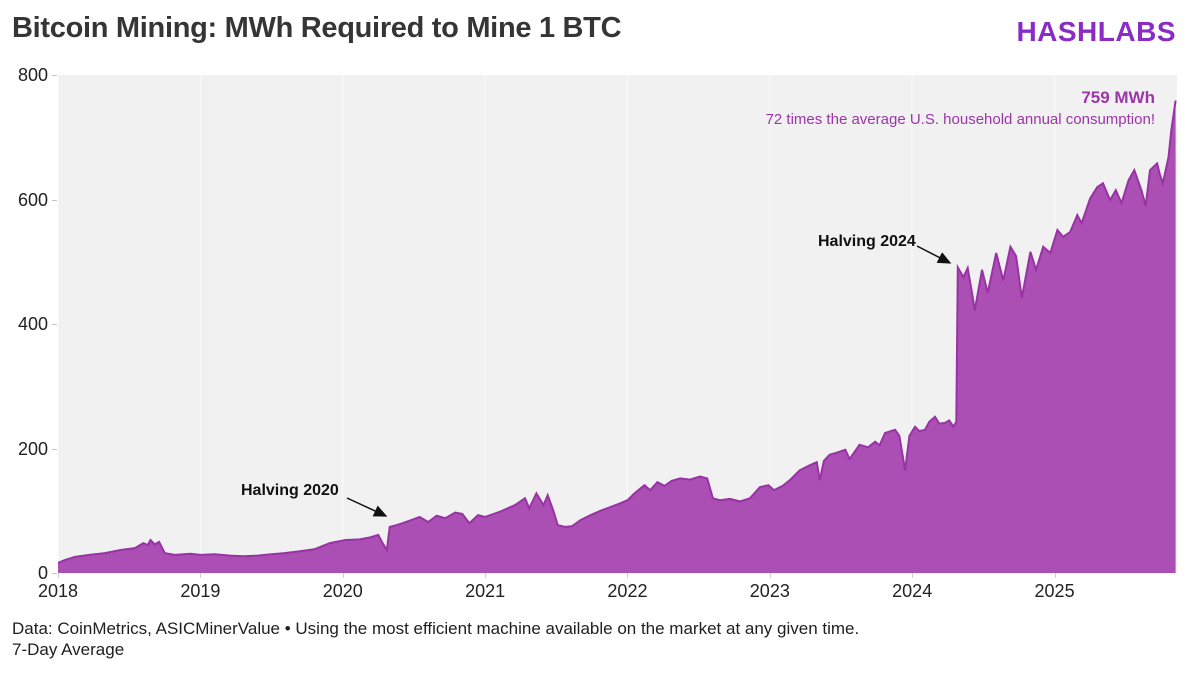  I want to click on x-tick-label: 2025, so click(1054, 591).